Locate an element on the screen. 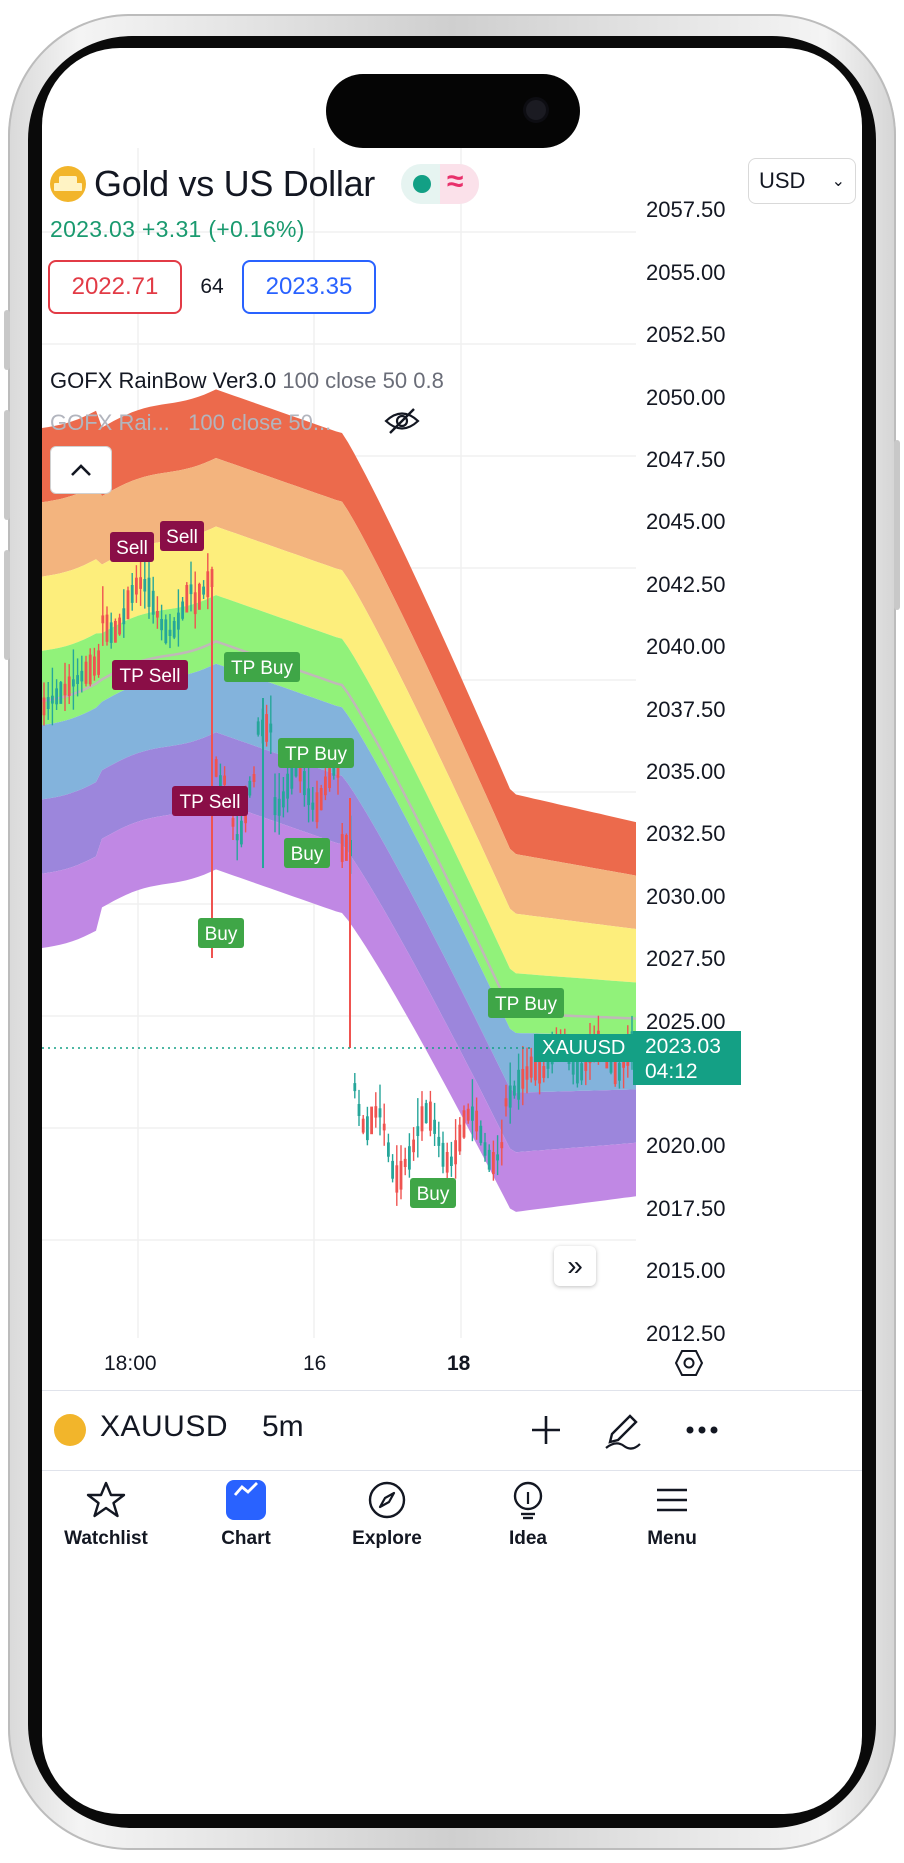 The height and width of the screenshot is (1863, 904). nav-label: Chart is located at coordinates (246, 1538).